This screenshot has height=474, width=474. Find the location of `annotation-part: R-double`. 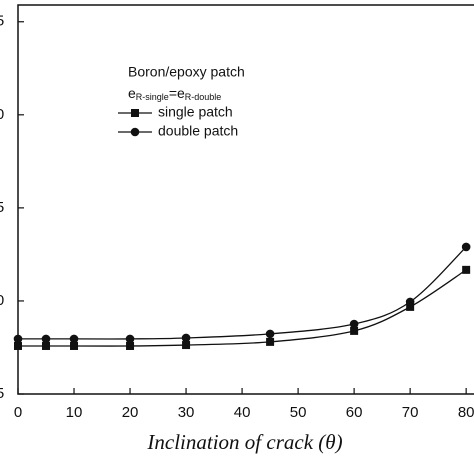

annotation-part: R-double is located at coordinates (203, 97).